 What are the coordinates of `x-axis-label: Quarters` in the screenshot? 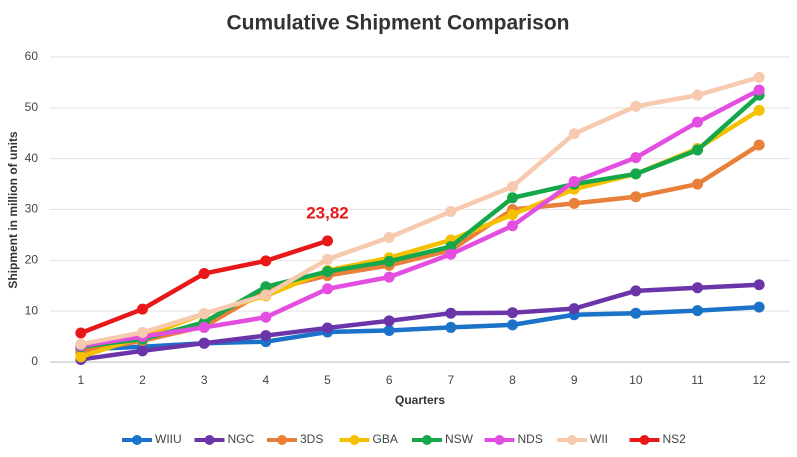 It's located at (420, 400).